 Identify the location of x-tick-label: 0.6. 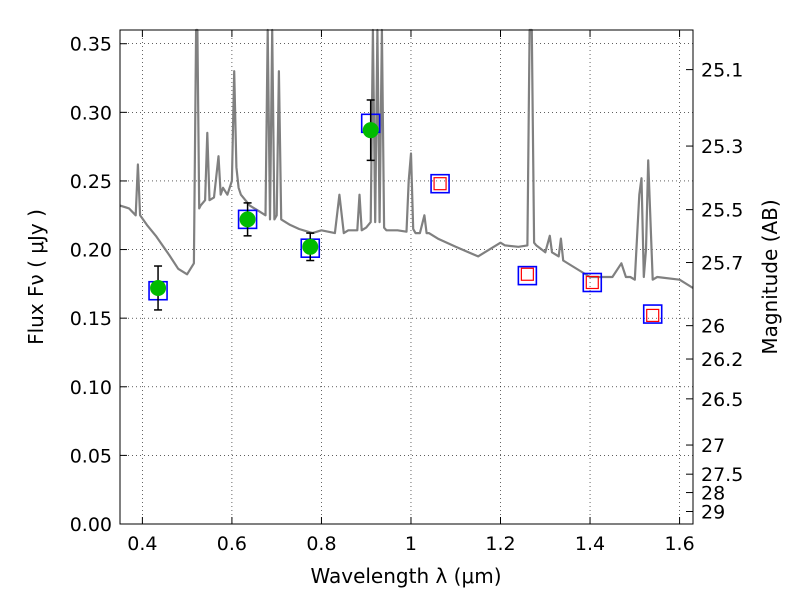
(232, 544).